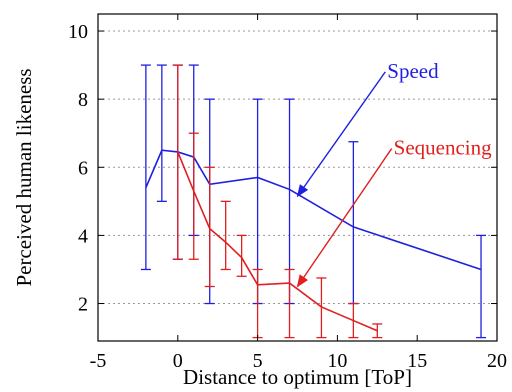 The height and width of the screenshot is (392, 512). I want to click on x-axis-label: Distance to optimum [ToP], so click(297, 377).